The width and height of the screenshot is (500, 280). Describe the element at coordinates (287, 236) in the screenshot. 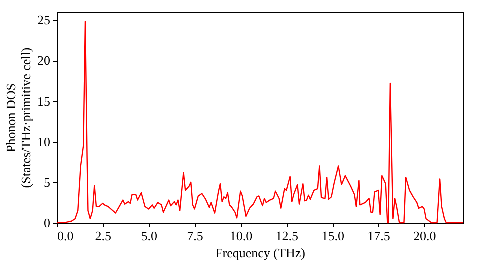

I see `x-tick-label: 12.5` at that location.